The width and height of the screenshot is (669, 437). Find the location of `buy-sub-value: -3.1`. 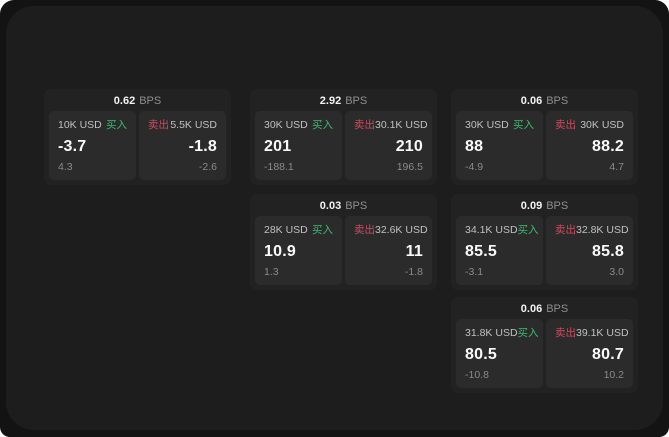

buy-sub-value: -3.1 is located at coordinates (474, 272).